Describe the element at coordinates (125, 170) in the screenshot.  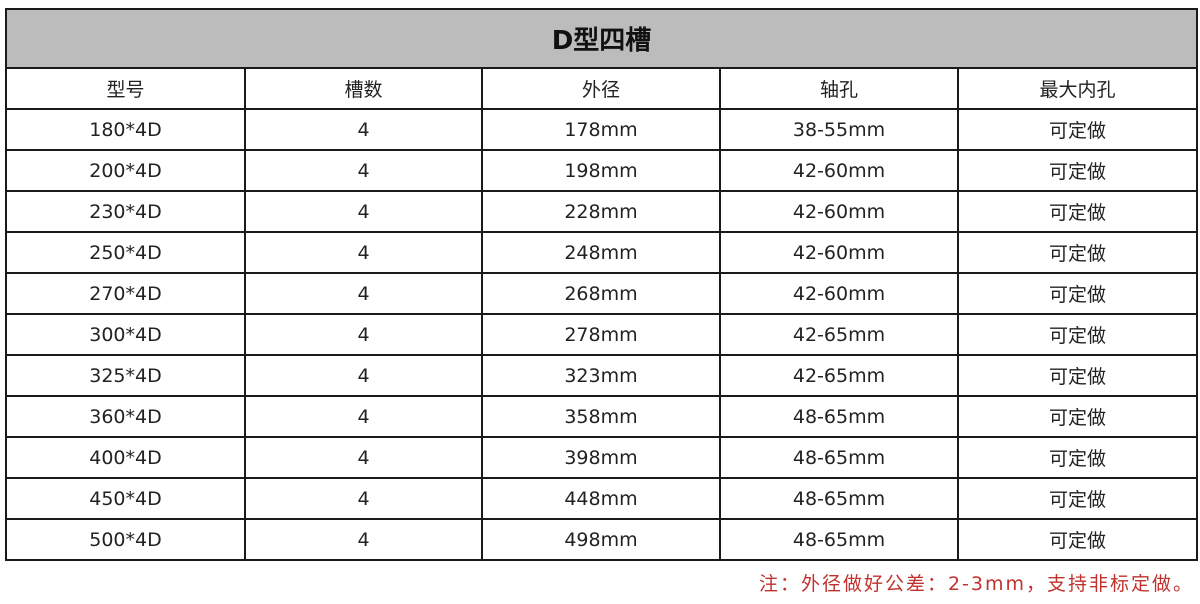
I see `table-cell: 200*4D` at that location.